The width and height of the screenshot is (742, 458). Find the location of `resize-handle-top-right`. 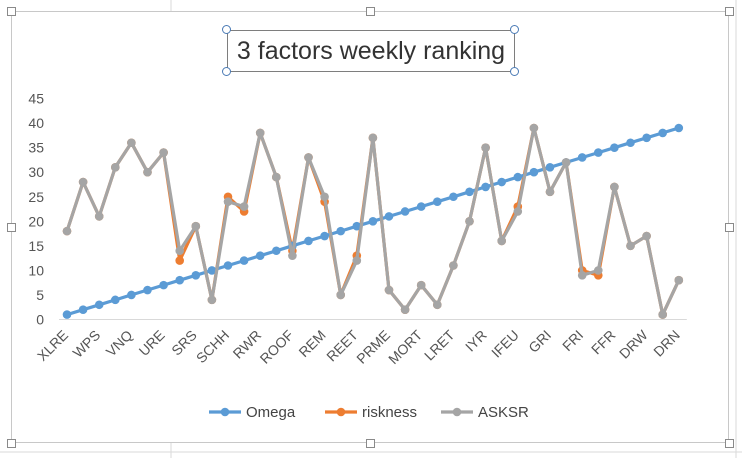

resize-handle-top-right is located at coordinates (729, 11).